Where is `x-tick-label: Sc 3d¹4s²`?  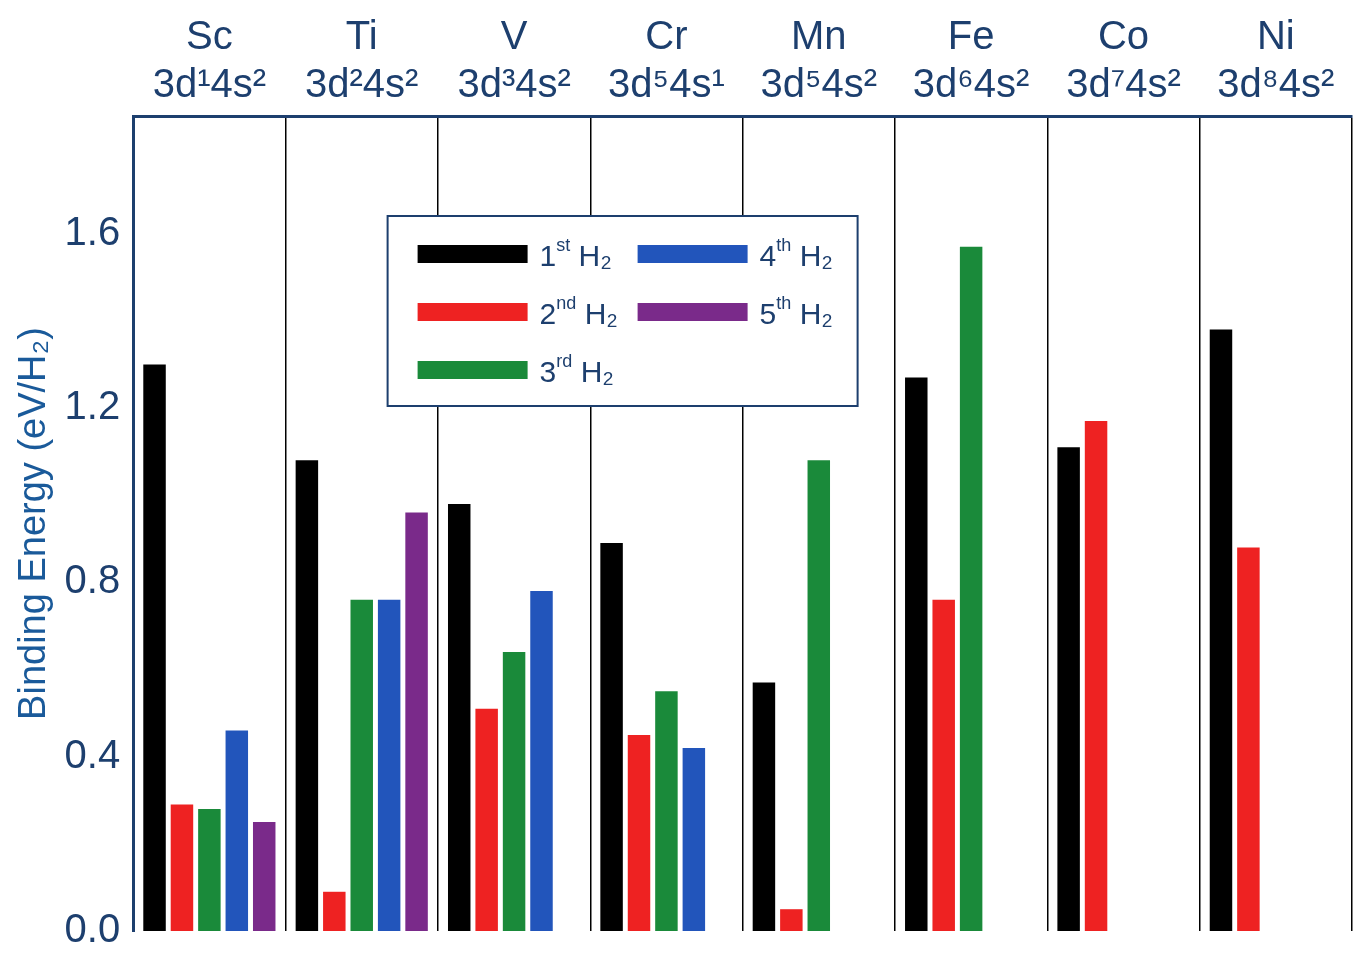
x-tick-label: Sc 3d¹4s² is located at coordinates (209, 59).